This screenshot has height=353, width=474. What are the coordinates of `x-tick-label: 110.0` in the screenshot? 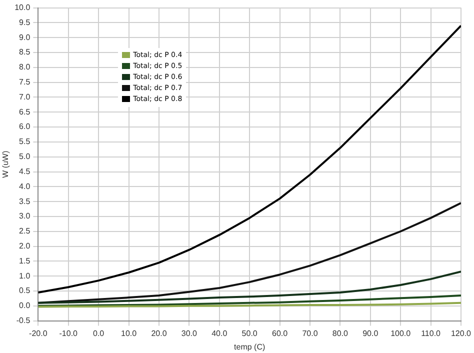 It's located at (431, 333).